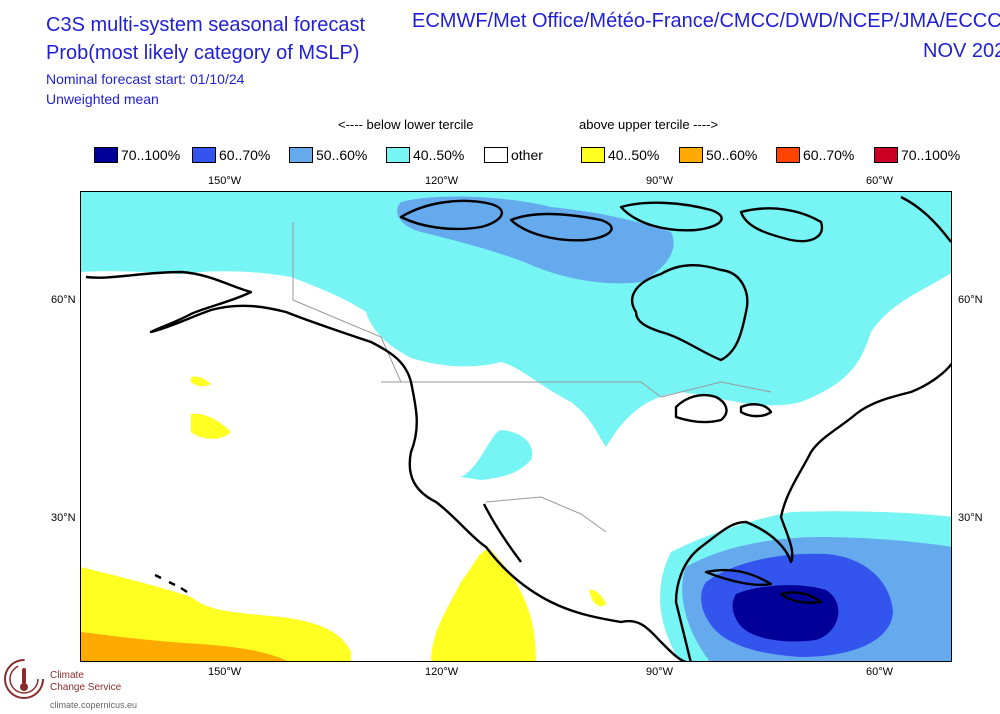  What do you see at coordinates (145, 79) in the screenshot?
I see `forecast-start: Nominal forecast start: 01/10/24` at bounding box center [145, 79].